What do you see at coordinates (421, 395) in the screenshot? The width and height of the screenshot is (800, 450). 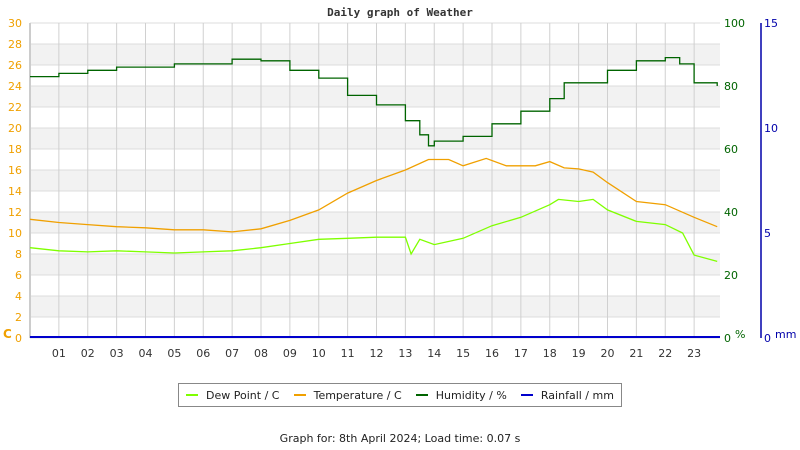 I see `humidity-swatch-icon` at bounding box center [421, 395].